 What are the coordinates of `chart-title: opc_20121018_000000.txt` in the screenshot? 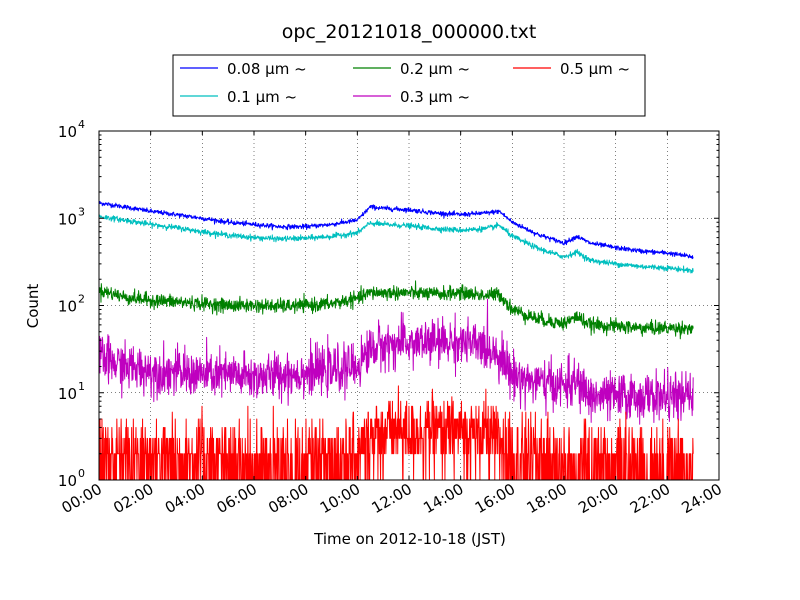 It's located at (409, 32).